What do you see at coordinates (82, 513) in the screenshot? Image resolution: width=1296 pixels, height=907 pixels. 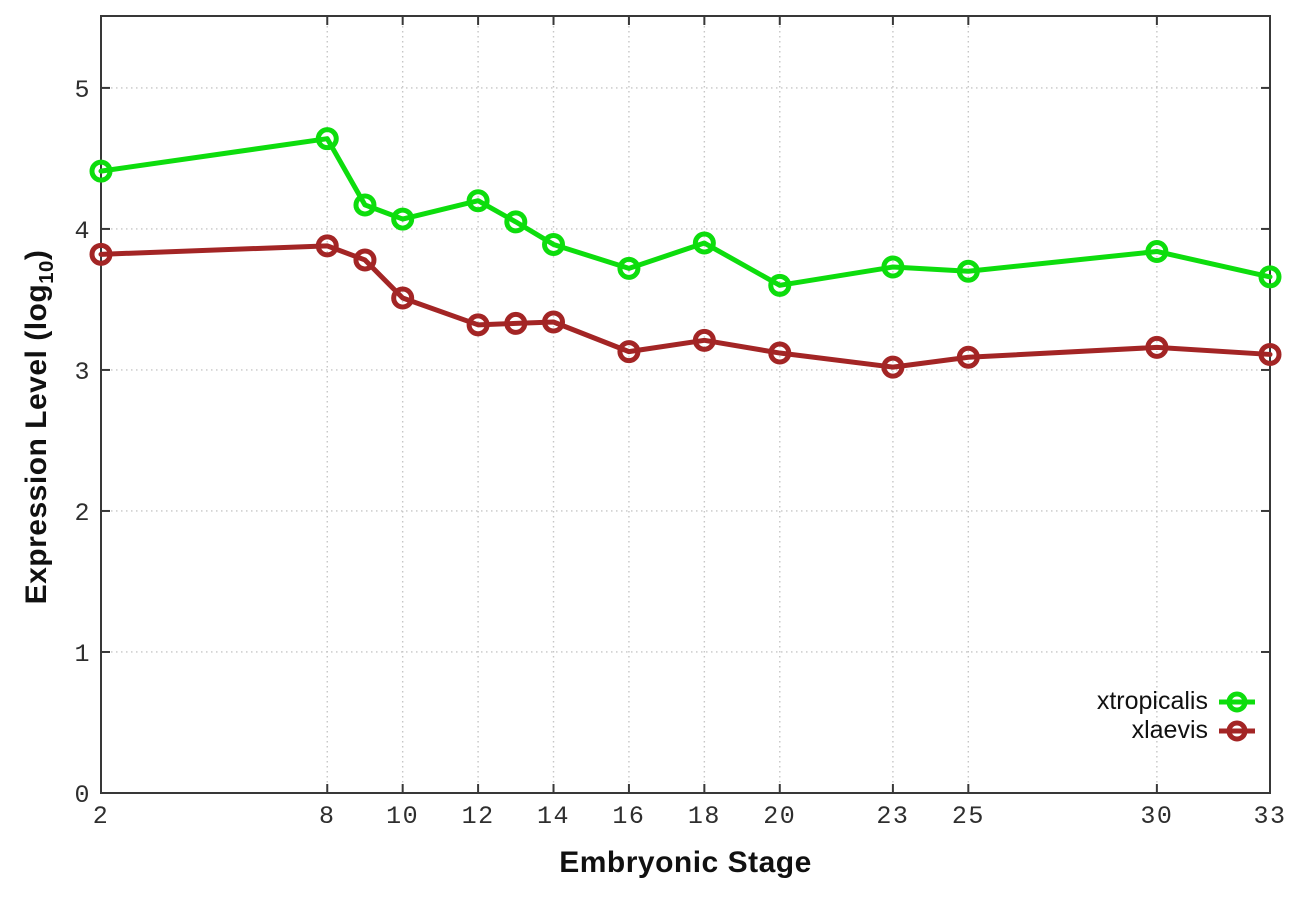 I see `y-tick-label: 2` at bounding box center [82, 513].